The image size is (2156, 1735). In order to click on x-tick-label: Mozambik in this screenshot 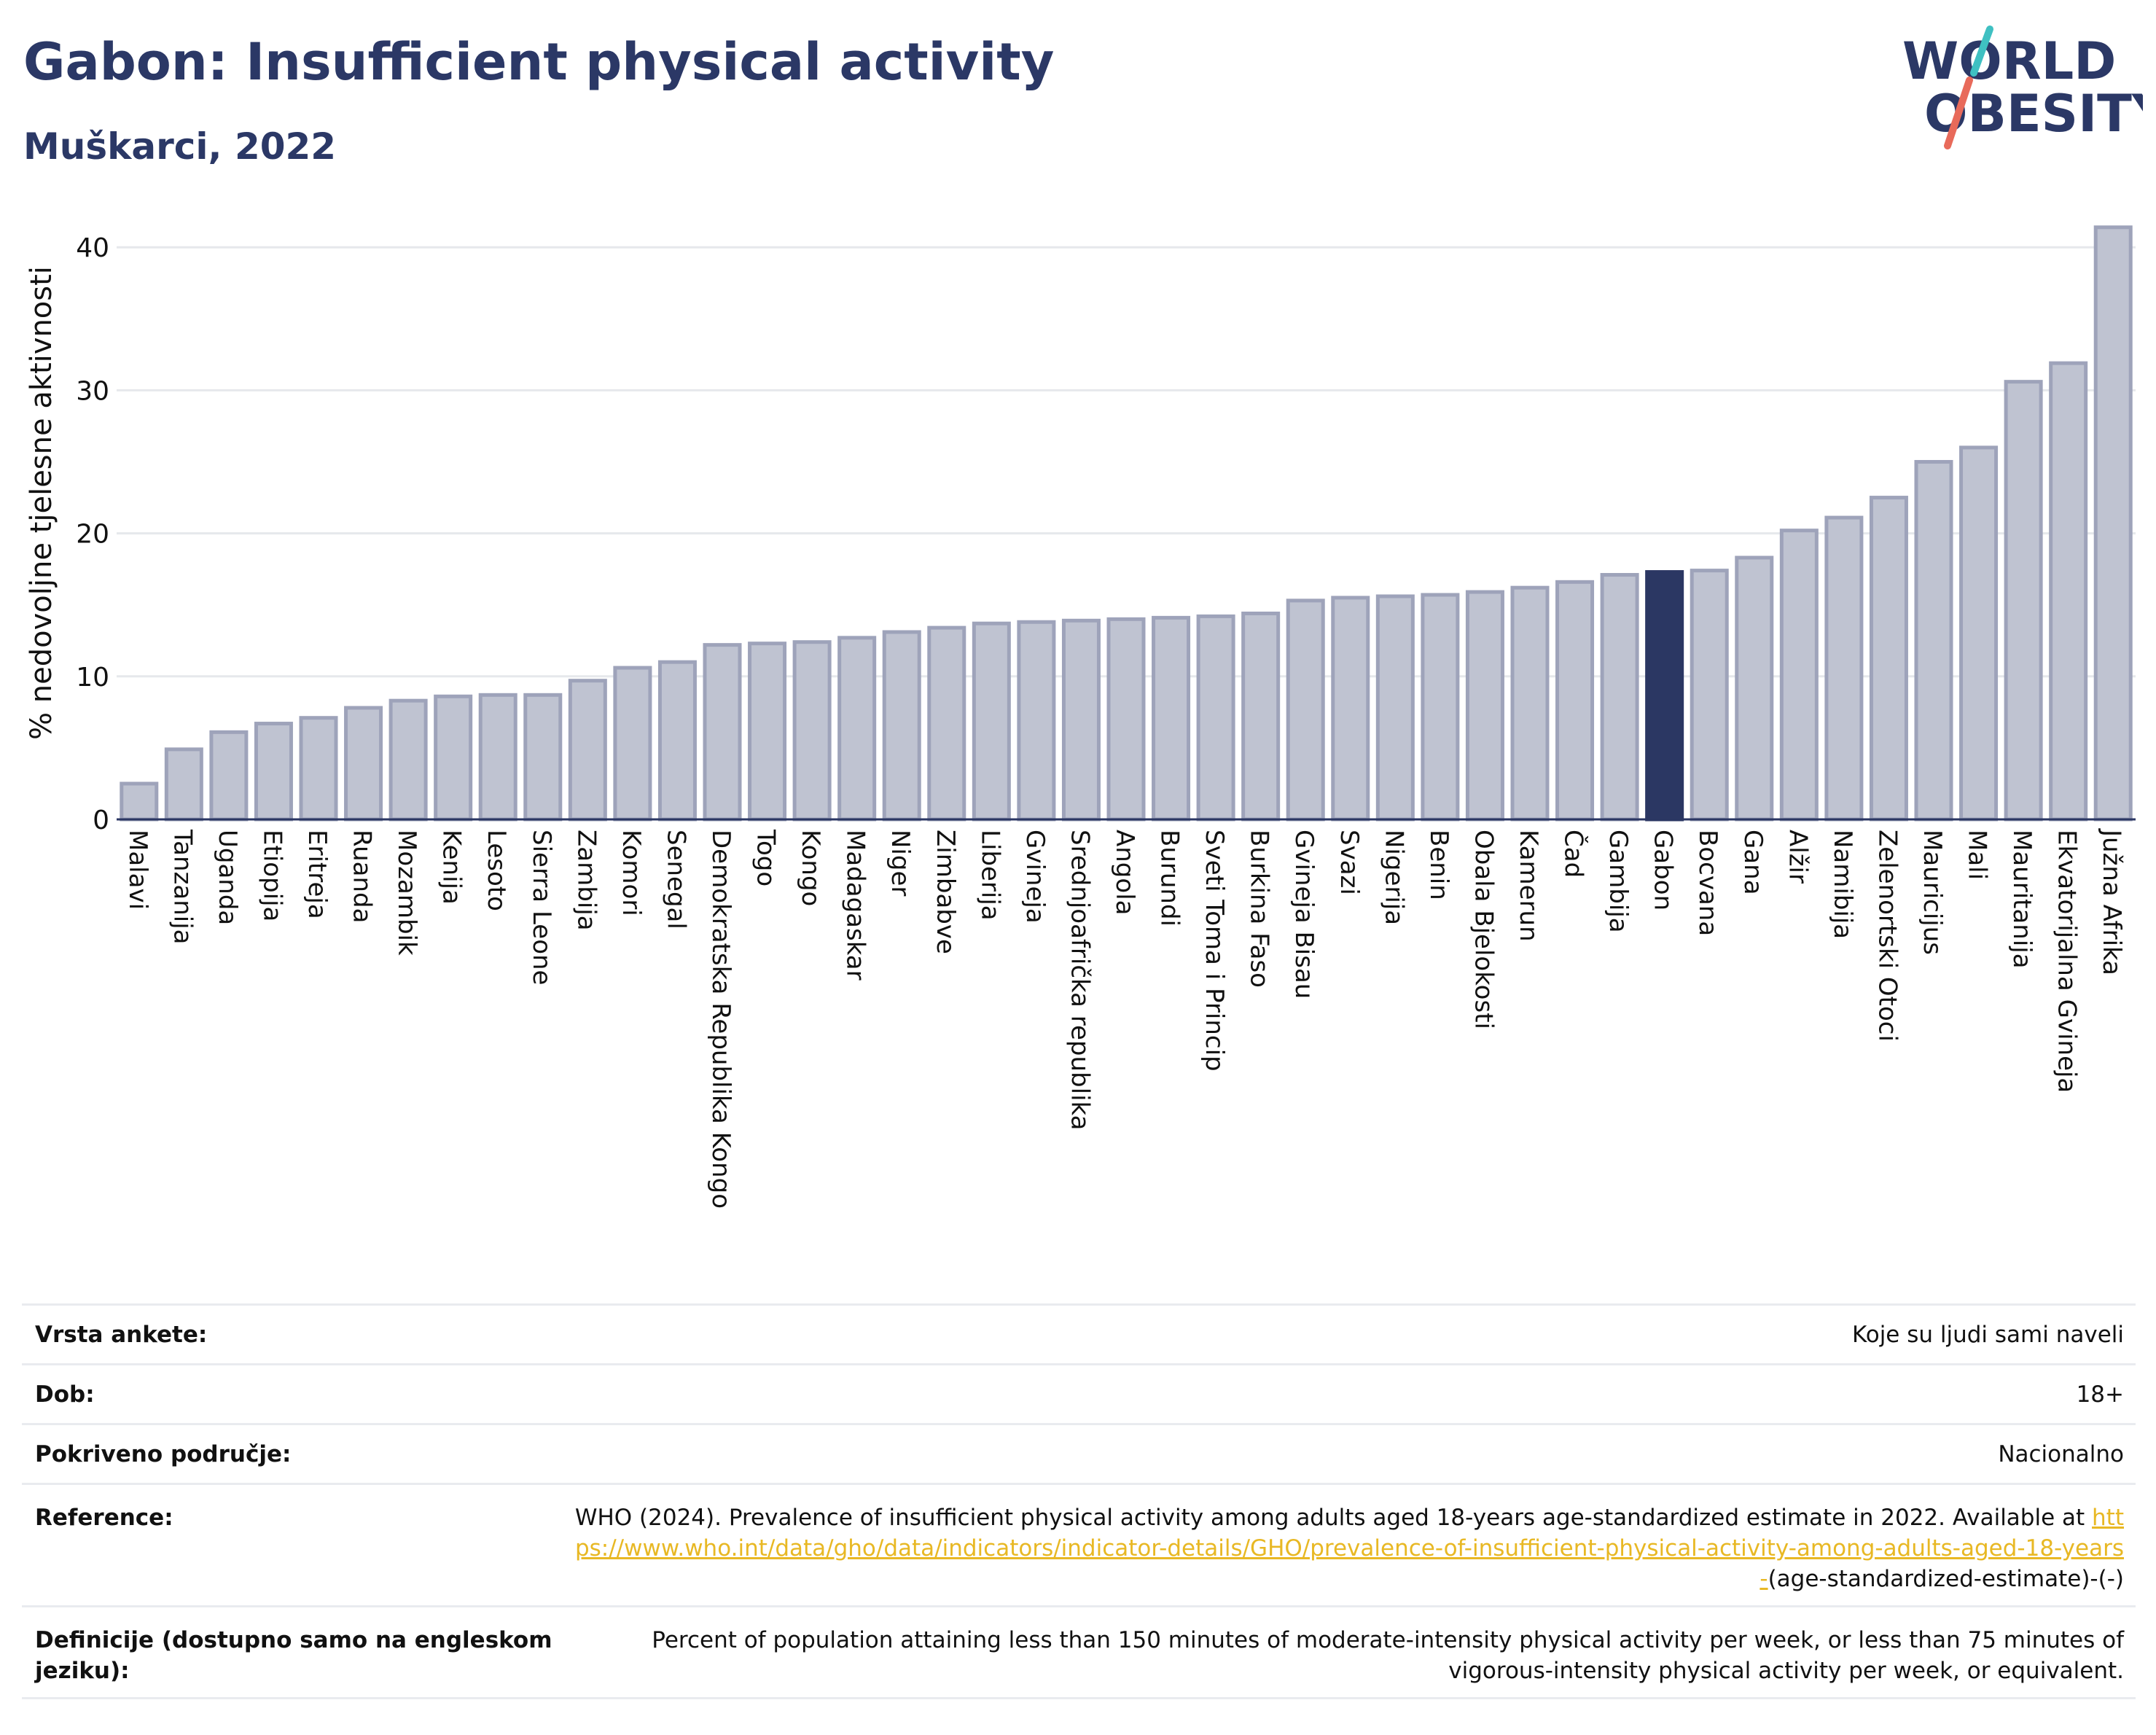, I will do `click(407, 893)`.